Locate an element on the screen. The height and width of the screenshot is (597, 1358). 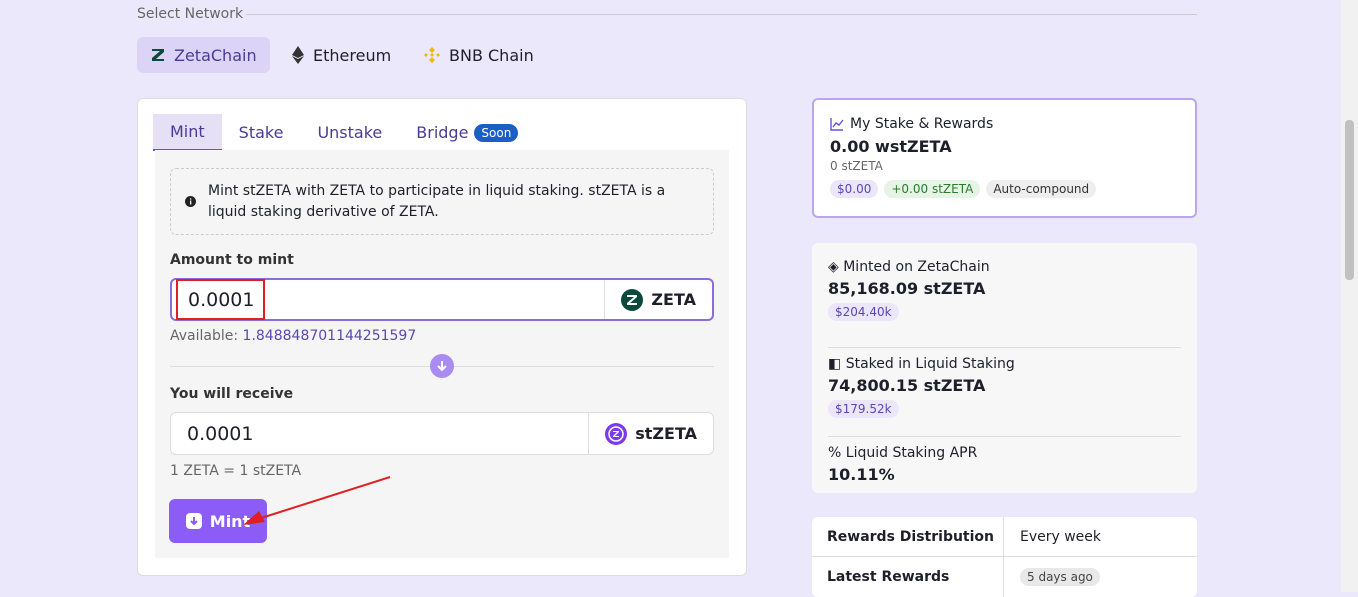
stat-label: ◈ Minted on ZetaChain is located at coordinates (909, 267).